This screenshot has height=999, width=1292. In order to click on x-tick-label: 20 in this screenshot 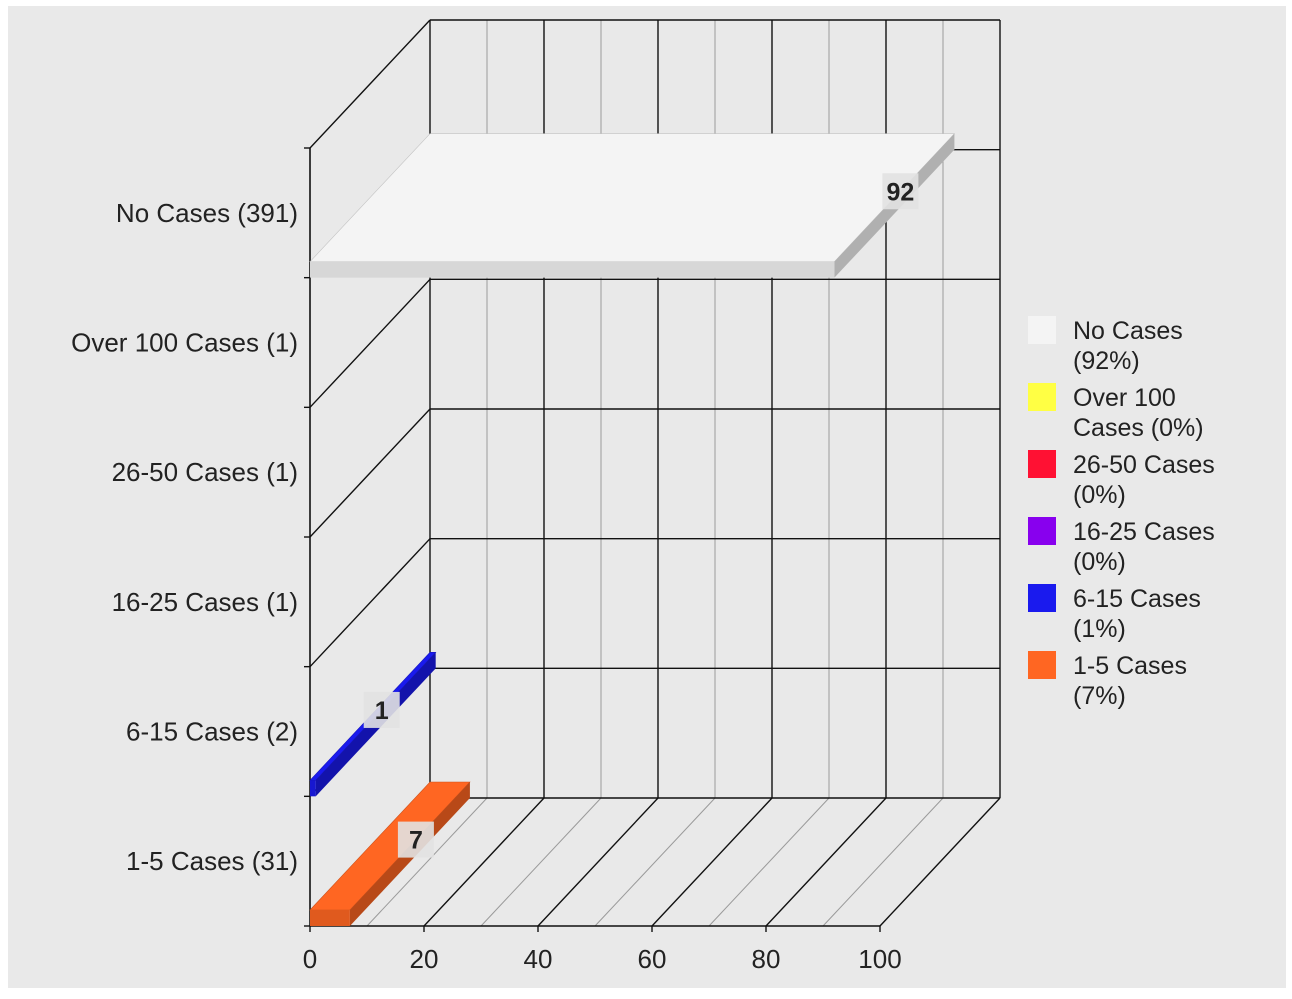, I will do `click(424, 959)`.